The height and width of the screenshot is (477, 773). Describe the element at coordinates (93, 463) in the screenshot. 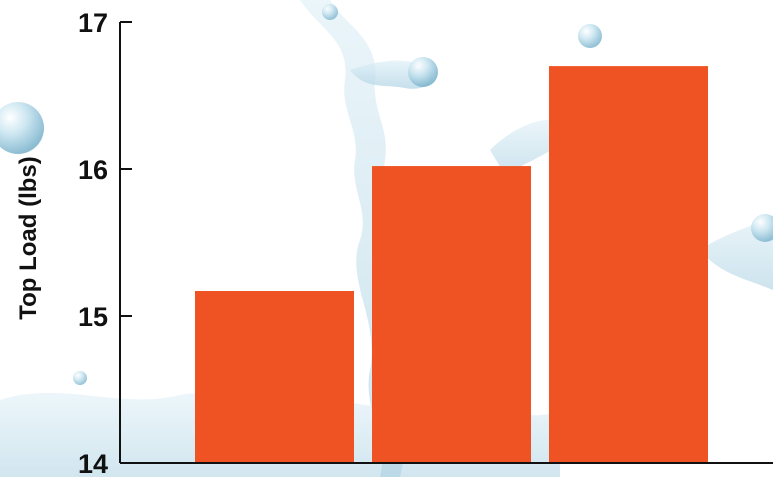

I see `y-tick-label: 14` at that location.